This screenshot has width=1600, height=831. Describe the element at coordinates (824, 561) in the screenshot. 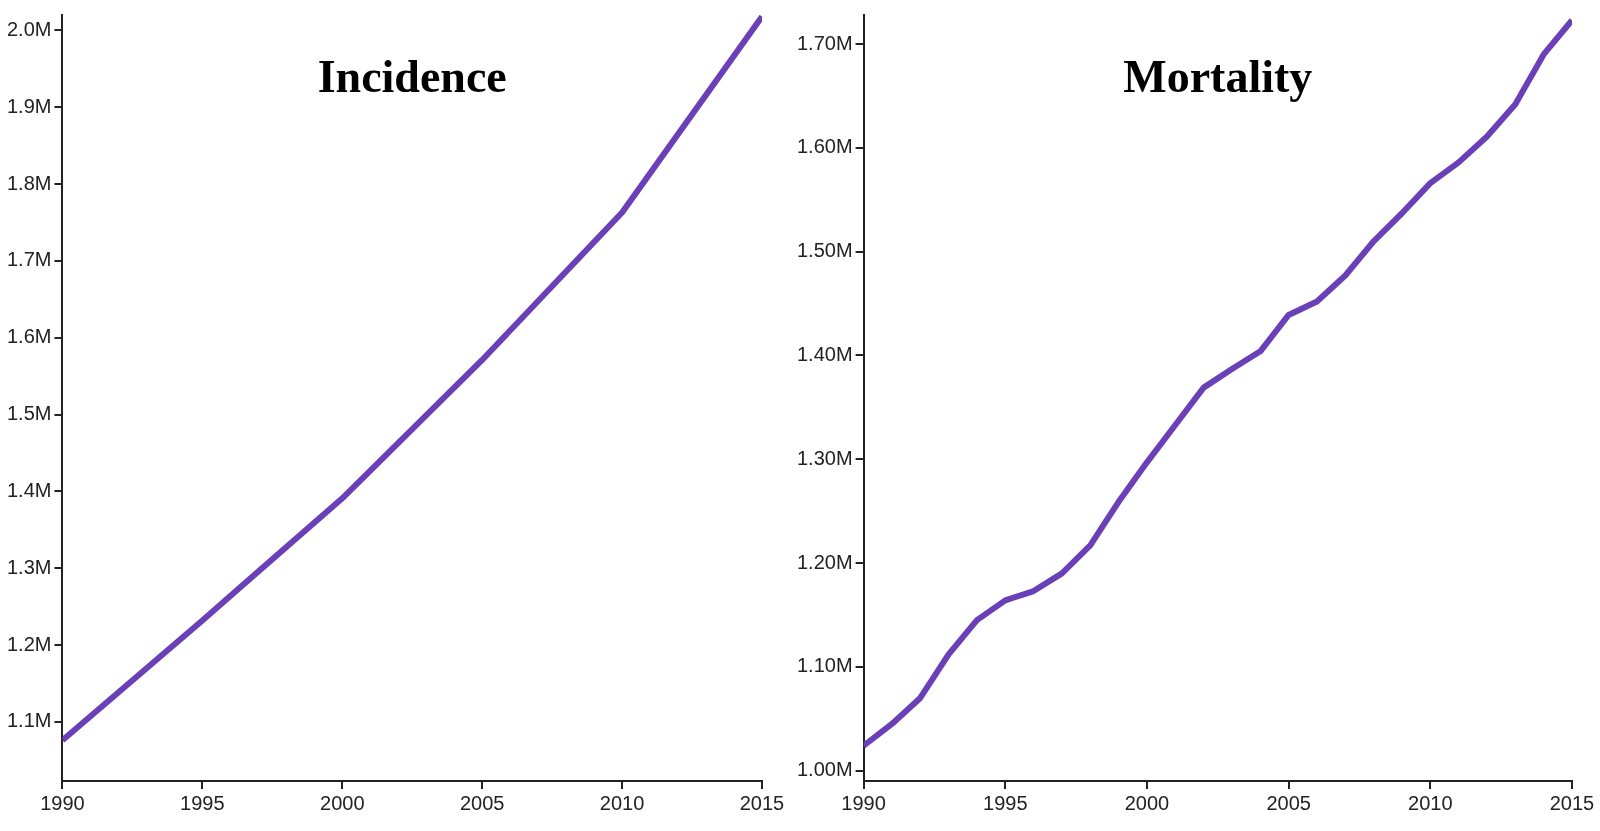

I see `y-tick-label: 1.20M` at that location.